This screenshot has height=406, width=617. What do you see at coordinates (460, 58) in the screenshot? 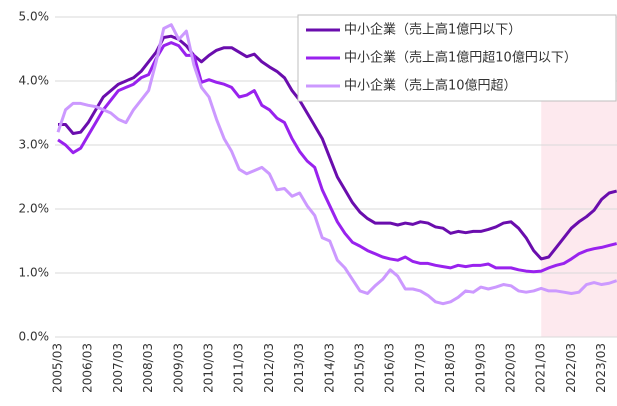
I see `legend-label: 中小企業（売上高1億円超10億円以下）` at bounding box center [460, 58].